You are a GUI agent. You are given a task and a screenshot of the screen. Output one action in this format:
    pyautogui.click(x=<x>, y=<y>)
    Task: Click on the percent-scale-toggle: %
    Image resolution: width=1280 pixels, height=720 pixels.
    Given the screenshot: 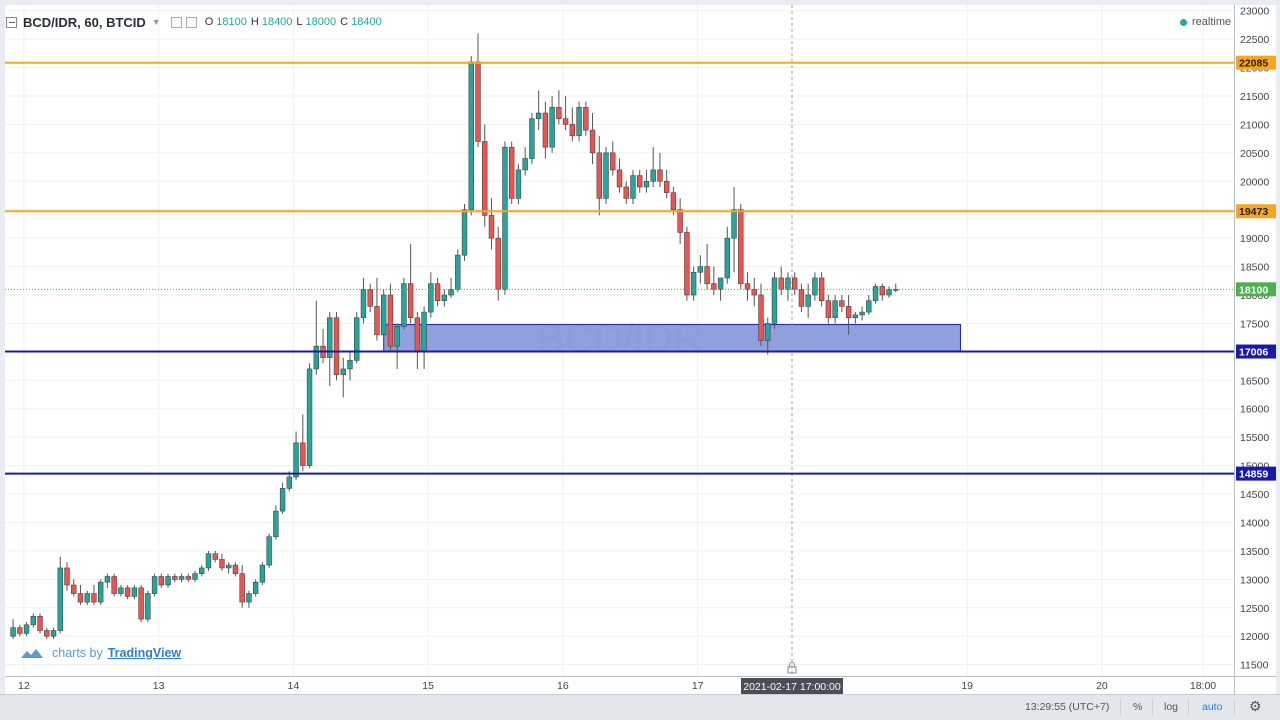 What is the action you would take?
    pyautogui.click(x=1138, y=707)
    